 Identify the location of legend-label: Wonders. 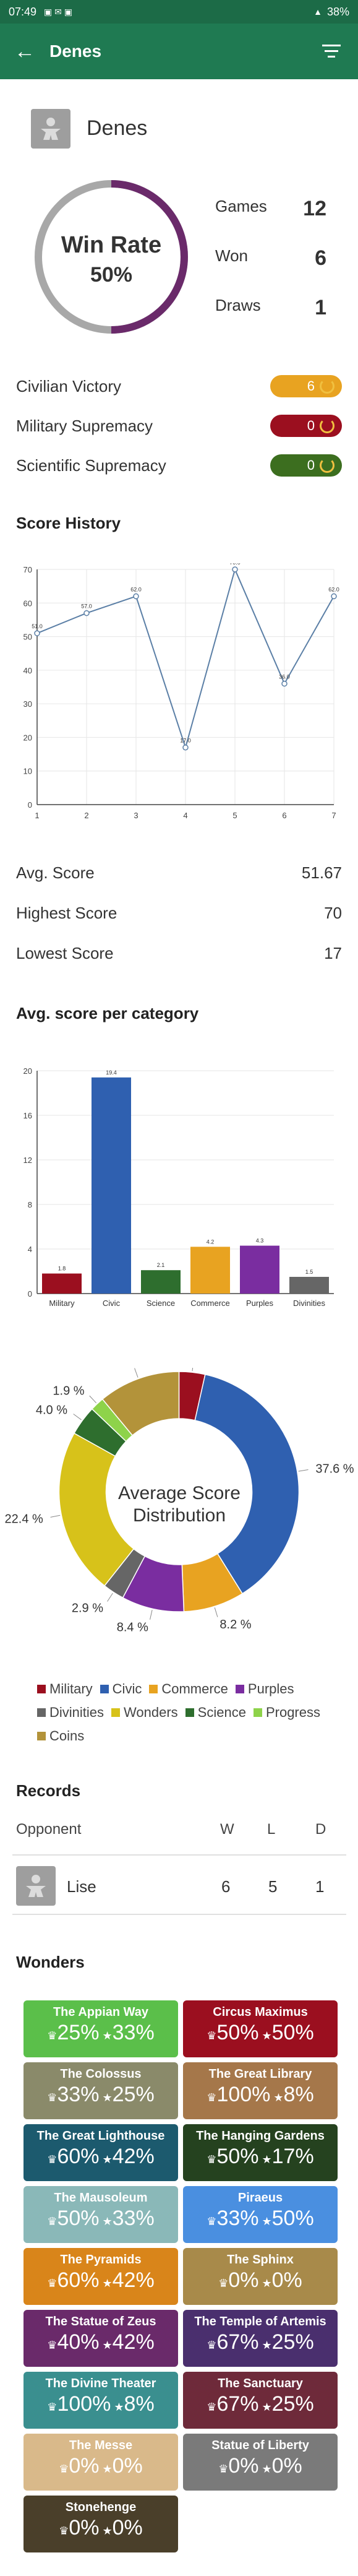
(151, 1712).